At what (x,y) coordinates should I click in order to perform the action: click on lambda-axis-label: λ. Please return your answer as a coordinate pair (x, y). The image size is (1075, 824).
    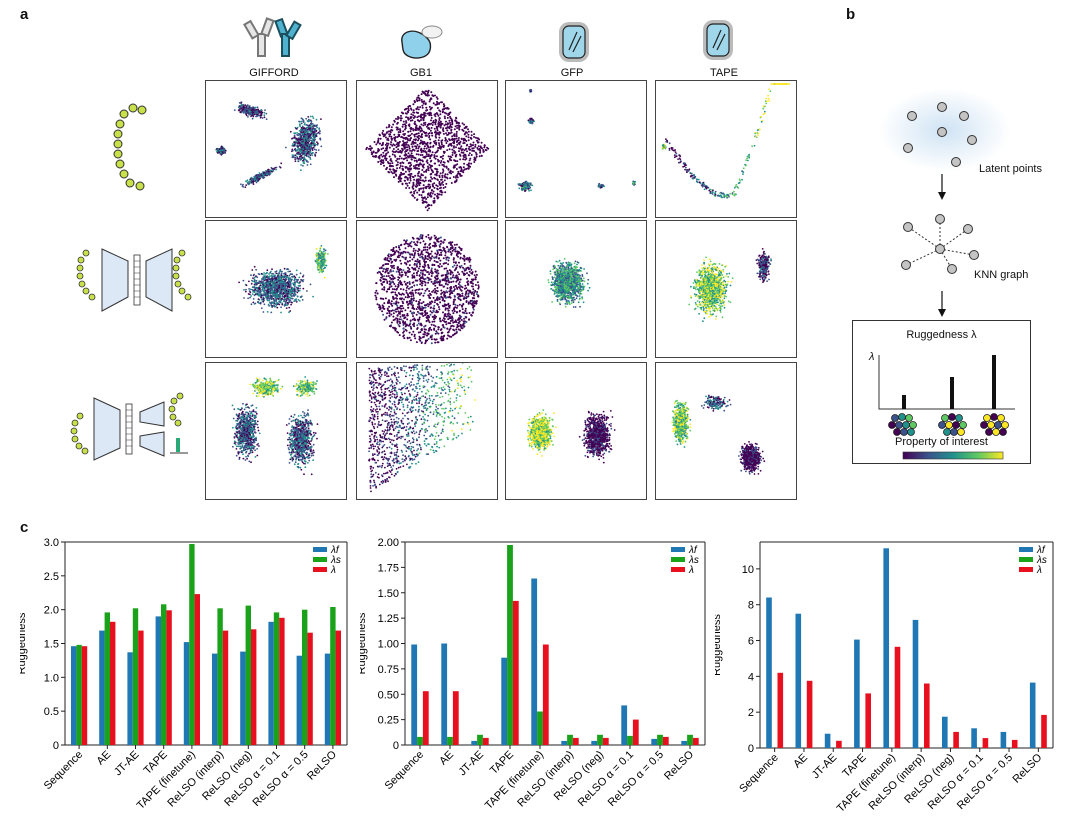
    Looking at the image, I should click on (872, 357).